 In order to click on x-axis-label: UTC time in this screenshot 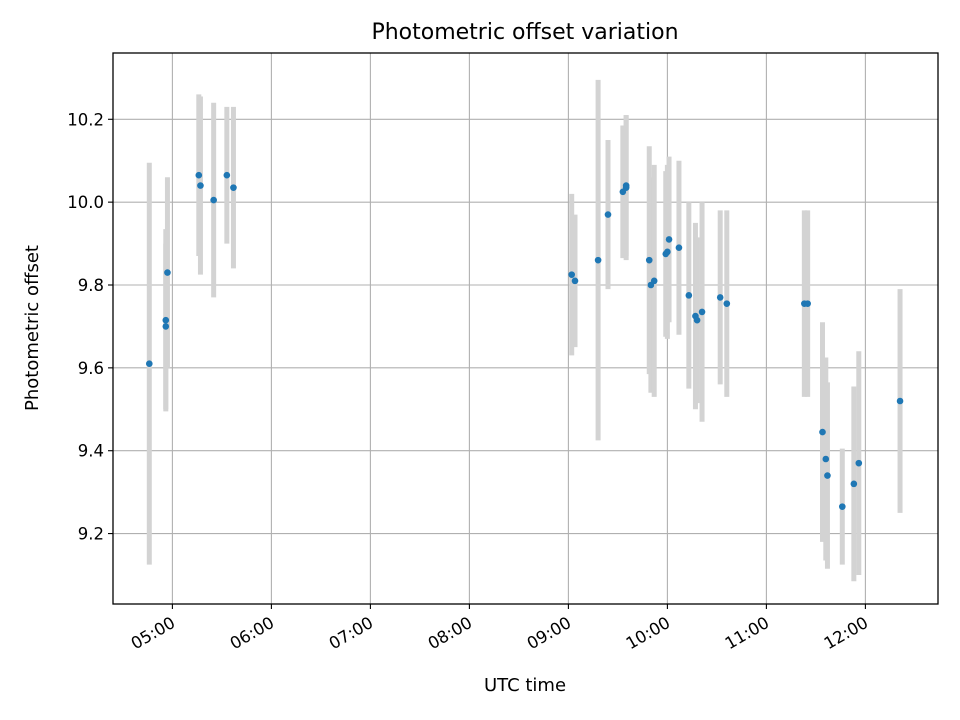, I will do `click(525, 685)`.